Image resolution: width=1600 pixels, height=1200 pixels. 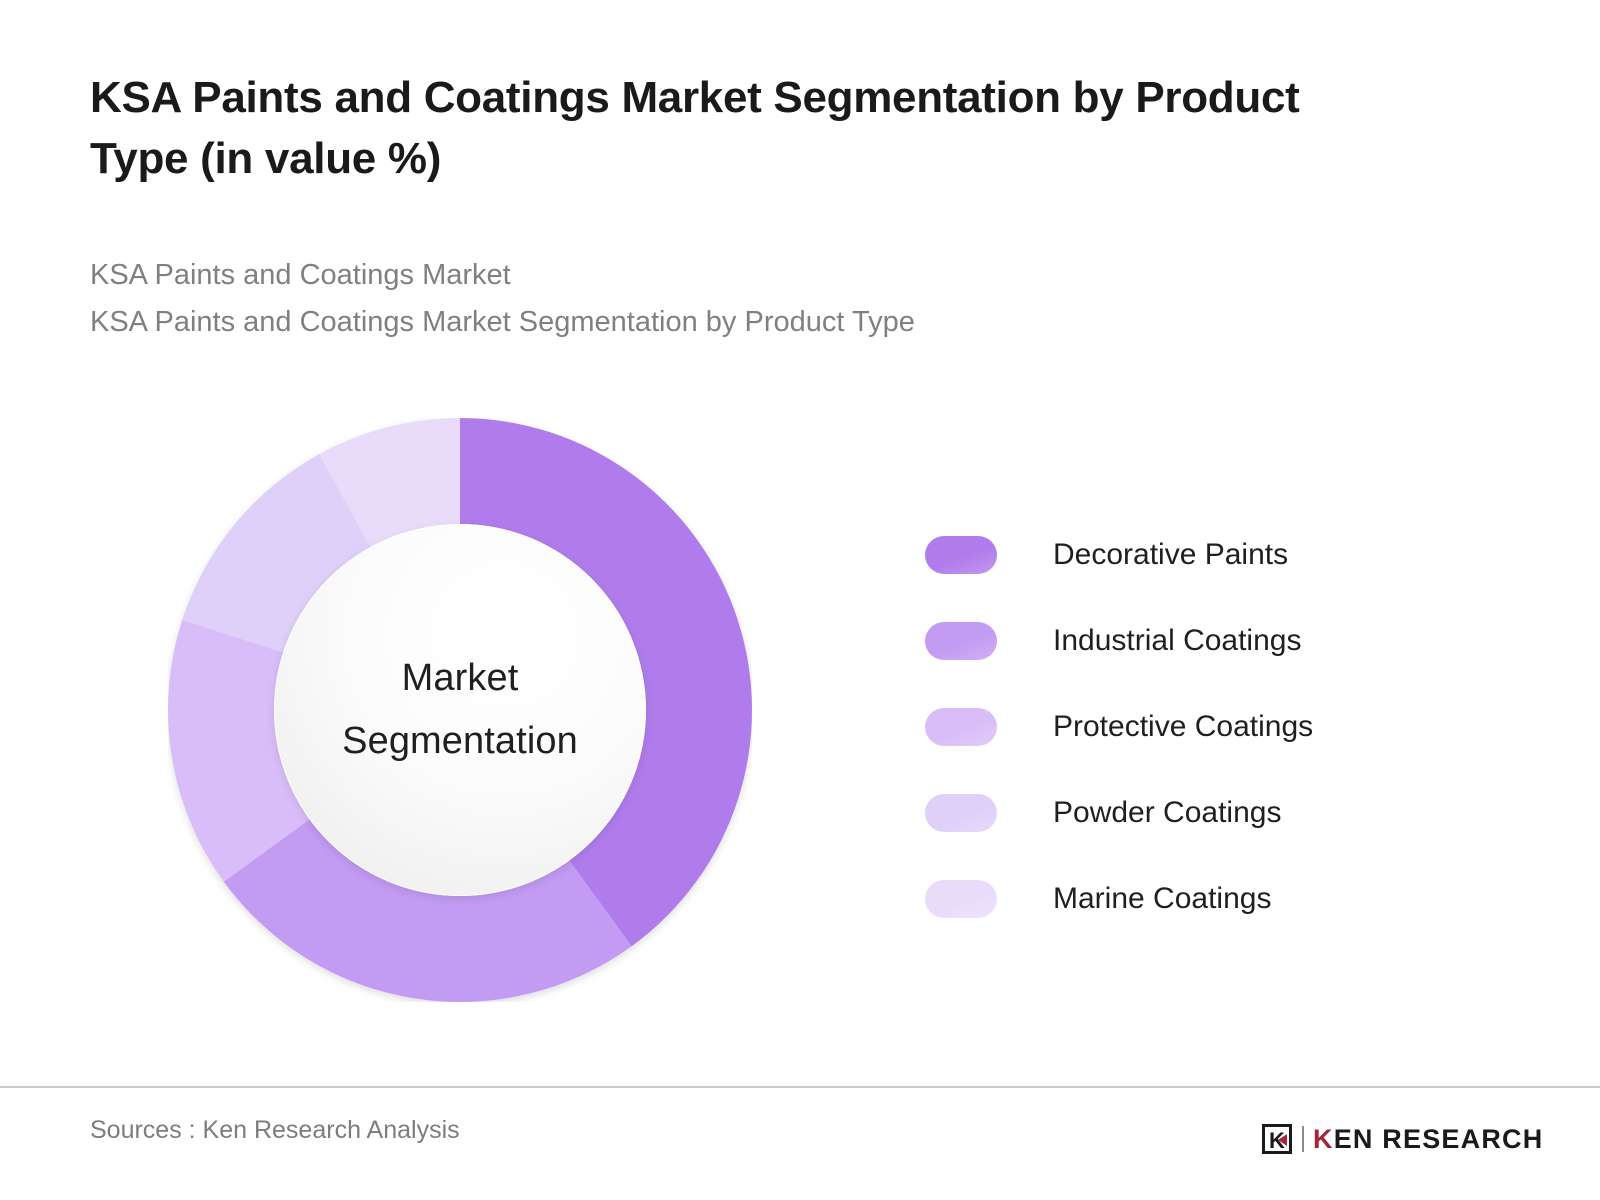 I want to click on donut-center-label: Market Segmentation, so click(x=460, y=709).